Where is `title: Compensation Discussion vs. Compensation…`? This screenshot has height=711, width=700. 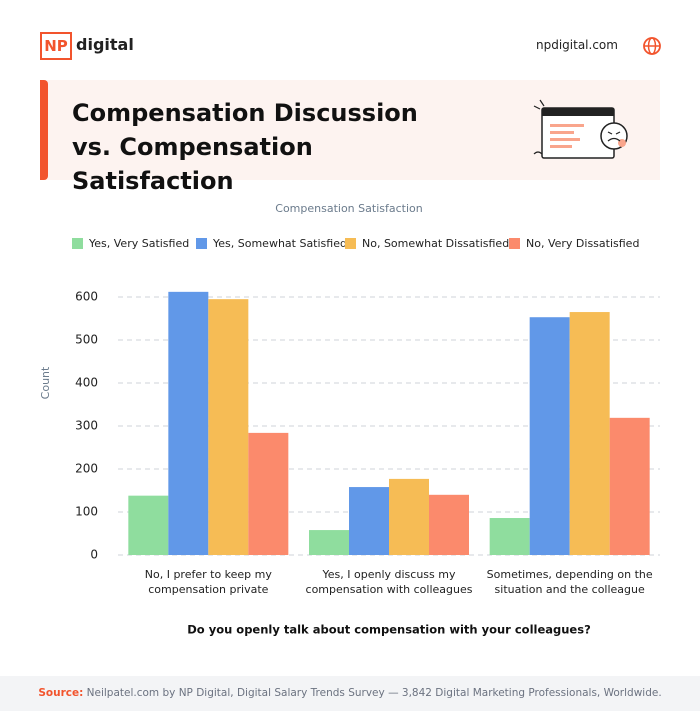 title: Compensation Discussion vs. Compensation… is located at coordinates (245, 147).